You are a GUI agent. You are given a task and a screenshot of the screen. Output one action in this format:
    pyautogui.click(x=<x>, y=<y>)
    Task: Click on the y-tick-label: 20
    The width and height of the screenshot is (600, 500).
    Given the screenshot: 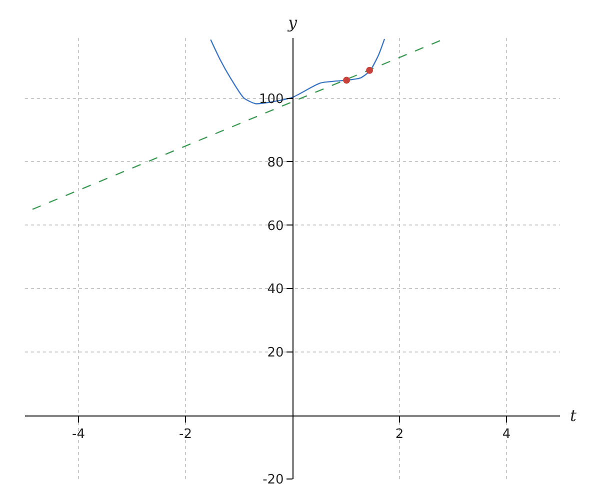 What is the action you would take?
    pyautogui.click(x=275, y=353)
    